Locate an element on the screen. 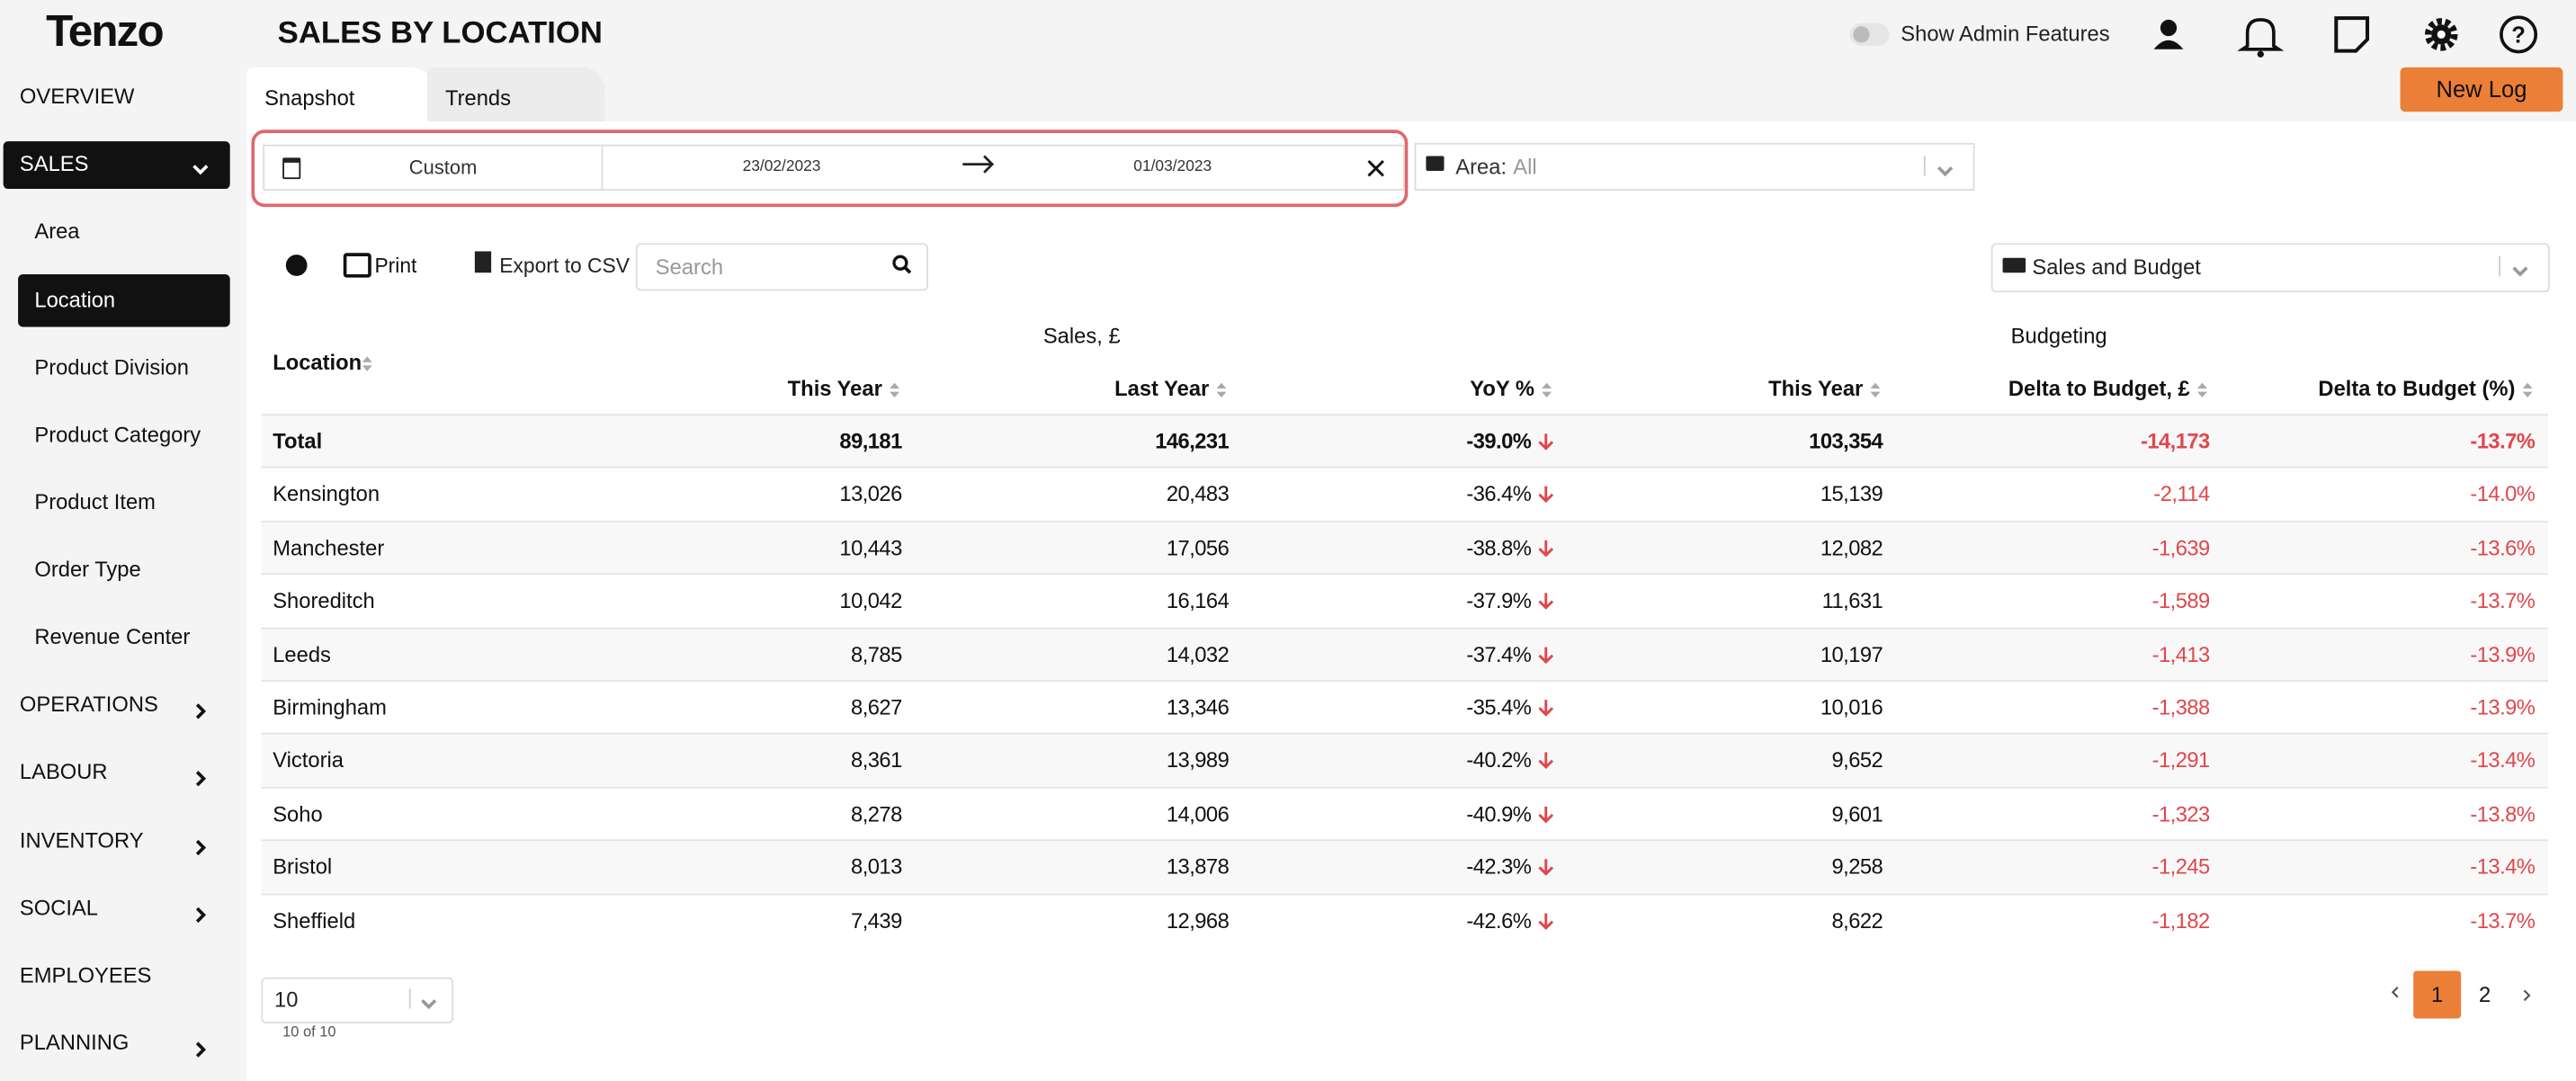 The width and height of the screenshot is (2576, 1081). tab-label: Trends is located at coordinates (478, 98).